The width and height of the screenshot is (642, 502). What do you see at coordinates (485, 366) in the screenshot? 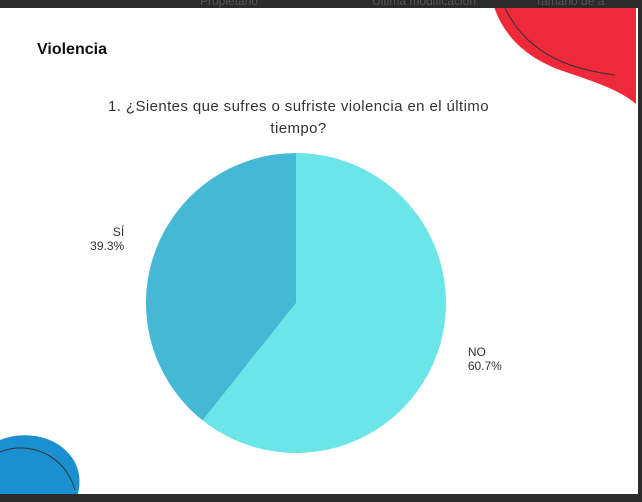
I see `slice-value-label: 60.7%` at bounding box center [485, 366].